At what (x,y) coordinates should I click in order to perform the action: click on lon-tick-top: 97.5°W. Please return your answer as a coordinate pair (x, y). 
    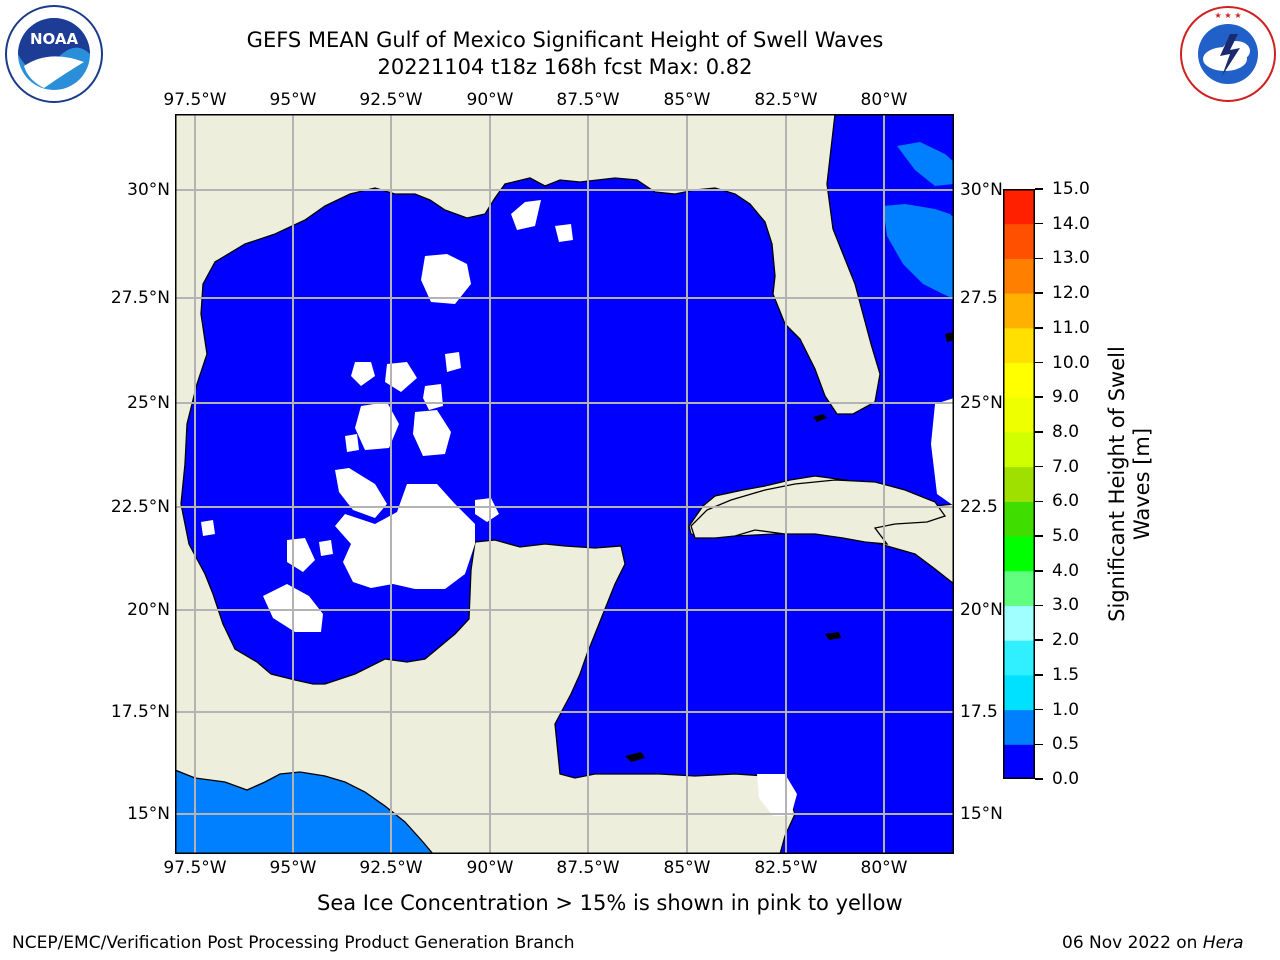
    Looking at the image, I should click on (194, 100).